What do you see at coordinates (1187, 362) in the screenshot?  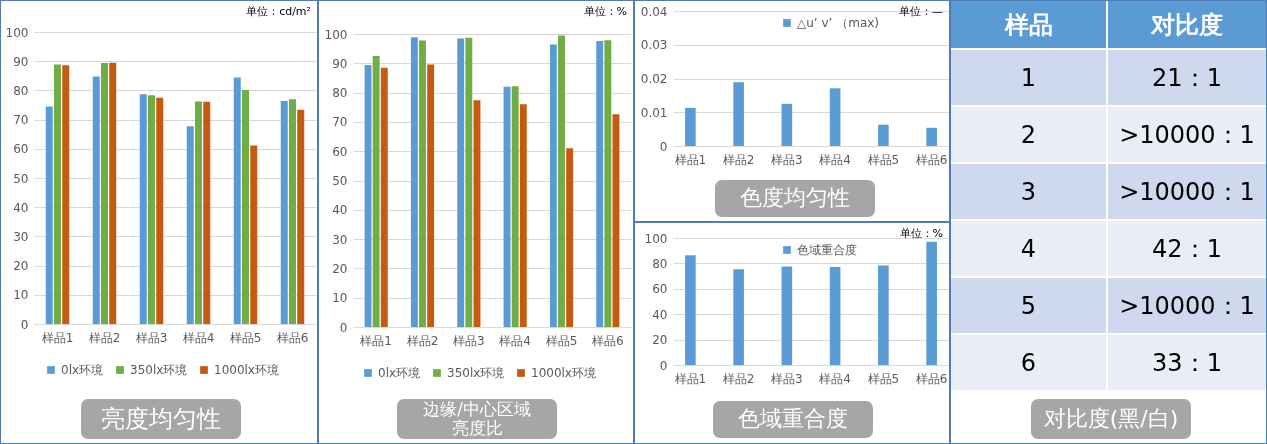 I see `text: 33：1` at bounding box center [1187, 362].